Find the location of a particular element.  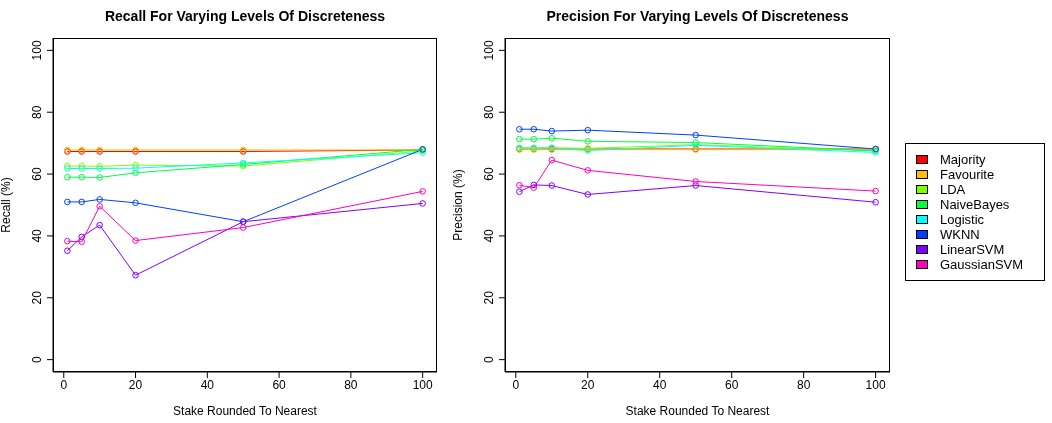

y-axis-title: Precision (%) is located at coordinates (458, 205).